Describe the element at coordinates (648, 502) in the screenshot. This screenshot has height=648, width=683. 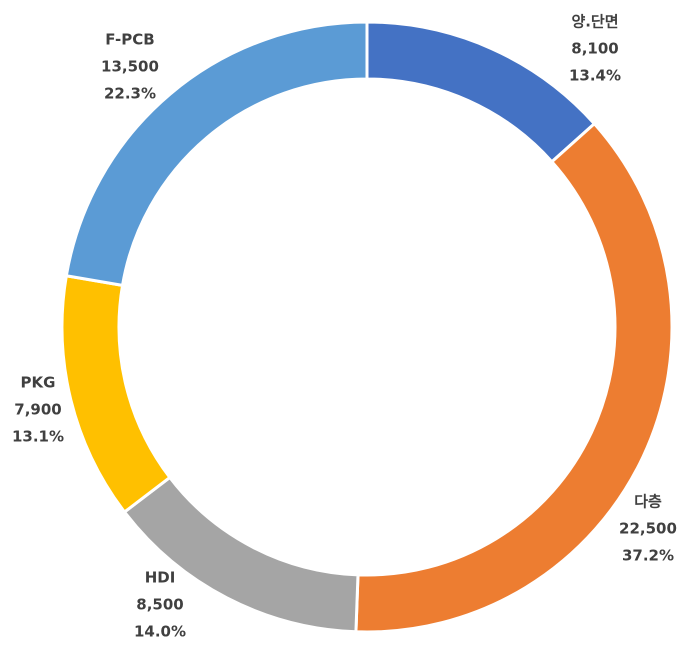
I see `category-label: 다층` at that location.